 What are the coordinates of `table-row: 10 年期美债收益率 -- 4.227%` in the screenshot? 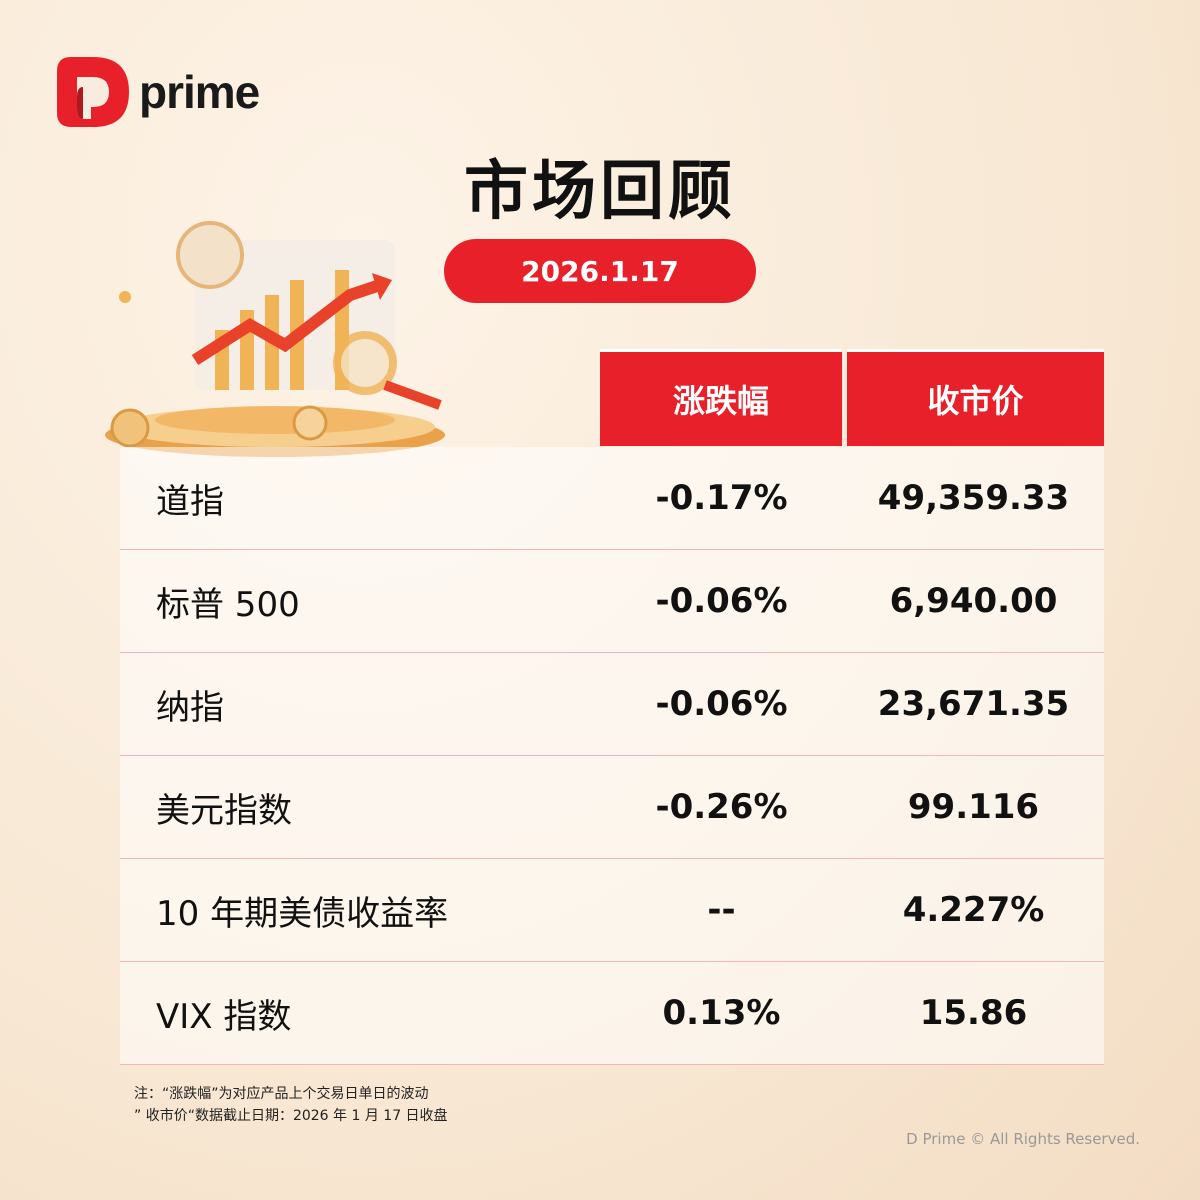 It's located at (612, 910).